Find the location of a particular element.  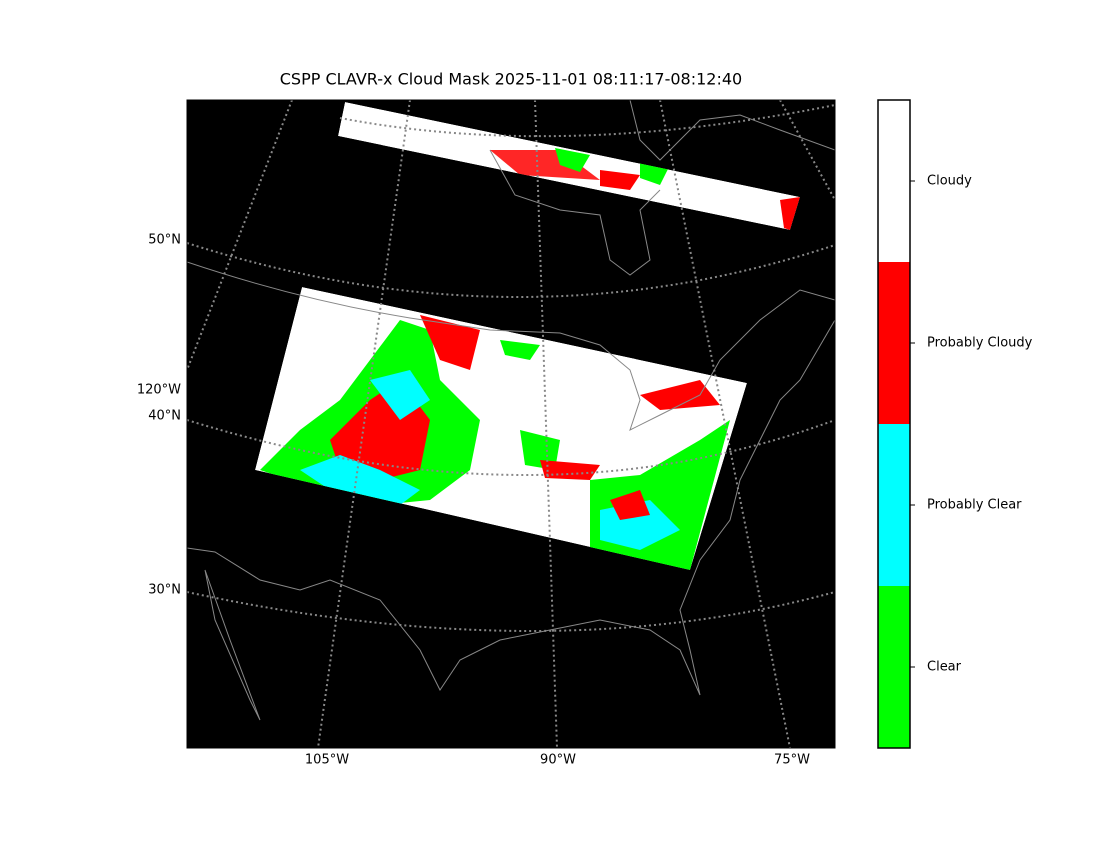

lon-label: 105°W is located at coordinates (327, 760).